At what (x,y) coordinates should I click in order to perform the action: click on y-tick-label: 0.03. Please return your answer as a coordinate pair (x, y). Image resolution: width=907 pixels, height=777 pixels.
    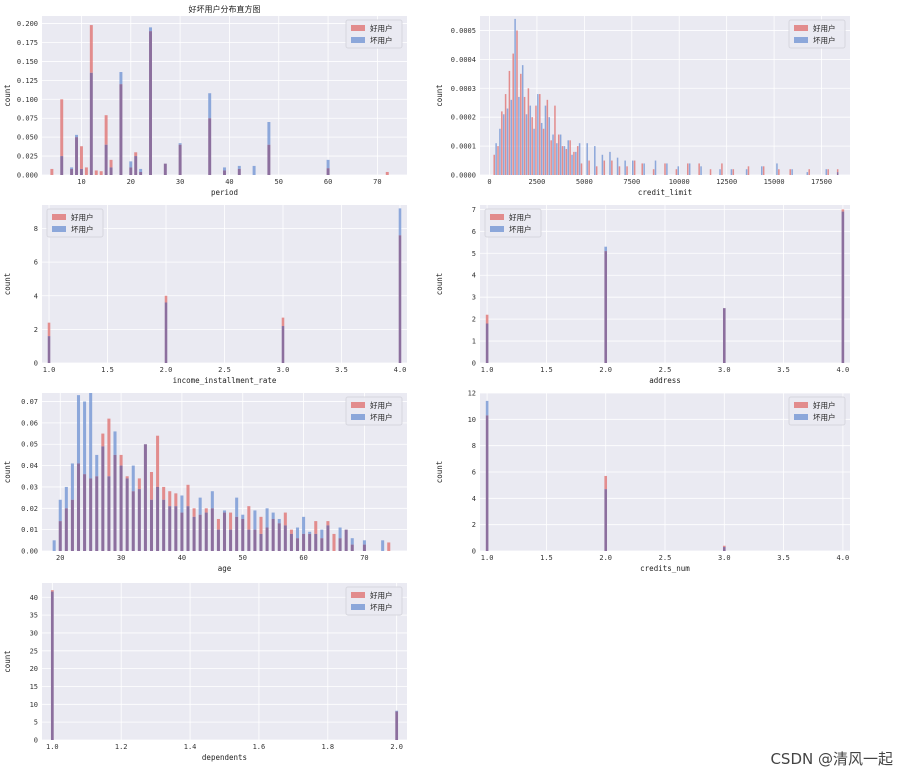
    Looking at the image, I should click on (29, 487).